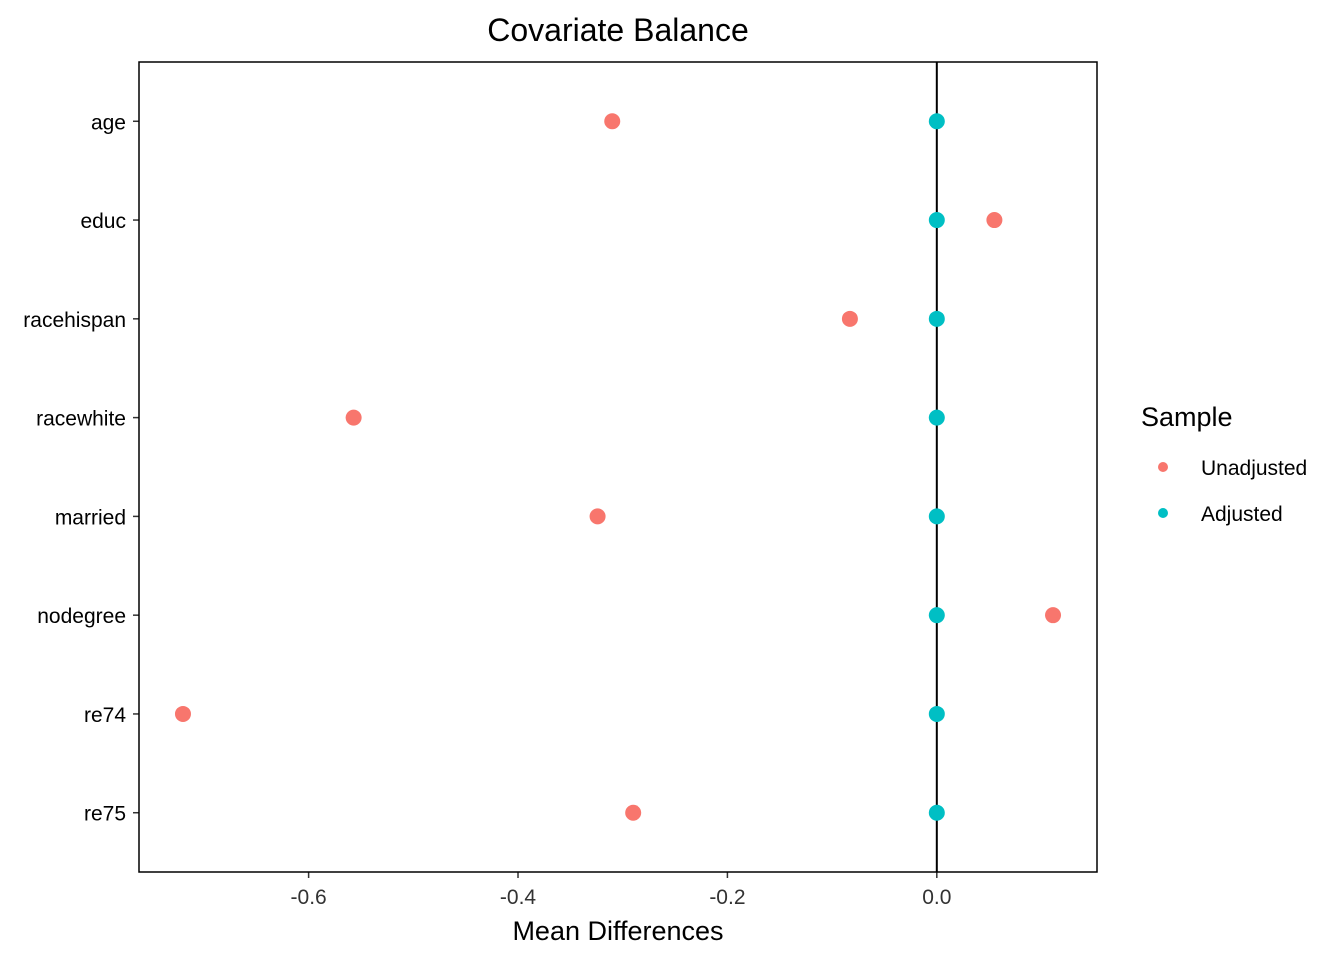  What do you see at coordinates (81, 419) in the screenshot?
I see `y-tick-label: racewhite` at bounding box center [81, 419].